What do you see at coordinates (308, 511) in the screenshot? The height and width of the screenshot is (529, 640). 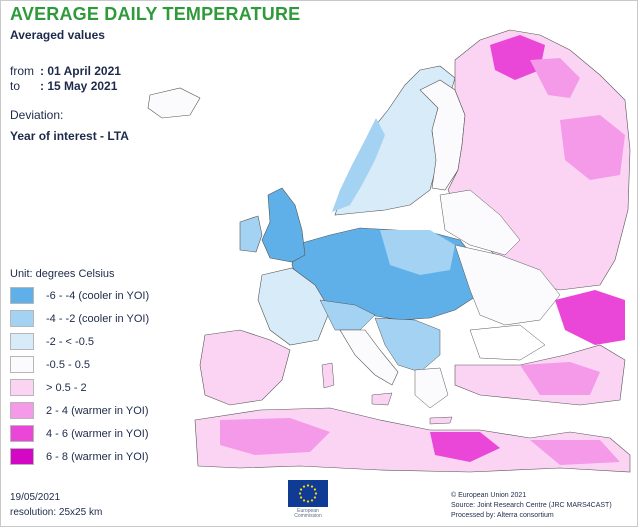 I see `ec-logo-text-line1: European` at bounding box center [308, 511].